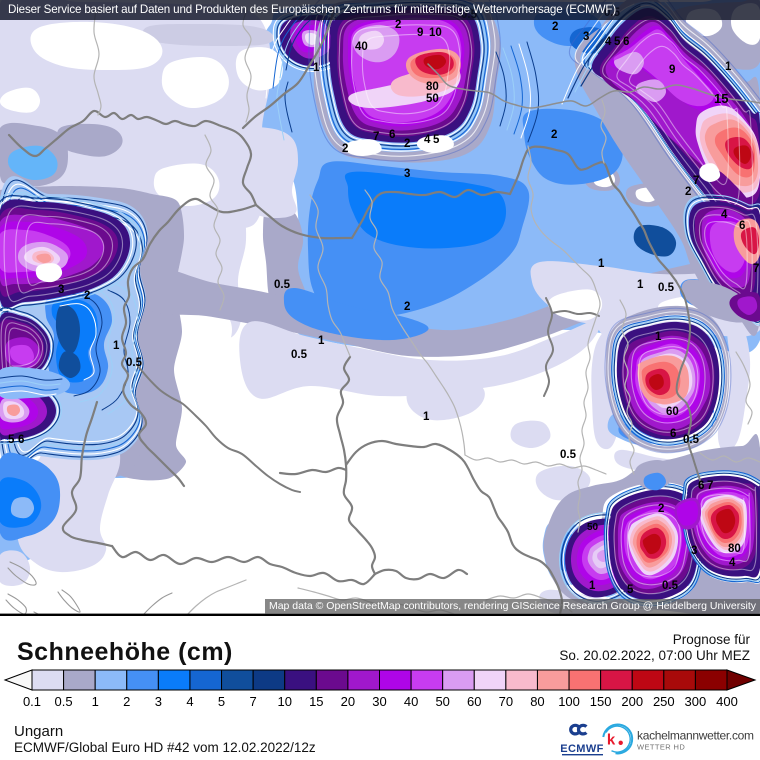  Describe the element at coordinates (582, 749) in the screenshot. I see `svg-text: ECMWF` at that location.